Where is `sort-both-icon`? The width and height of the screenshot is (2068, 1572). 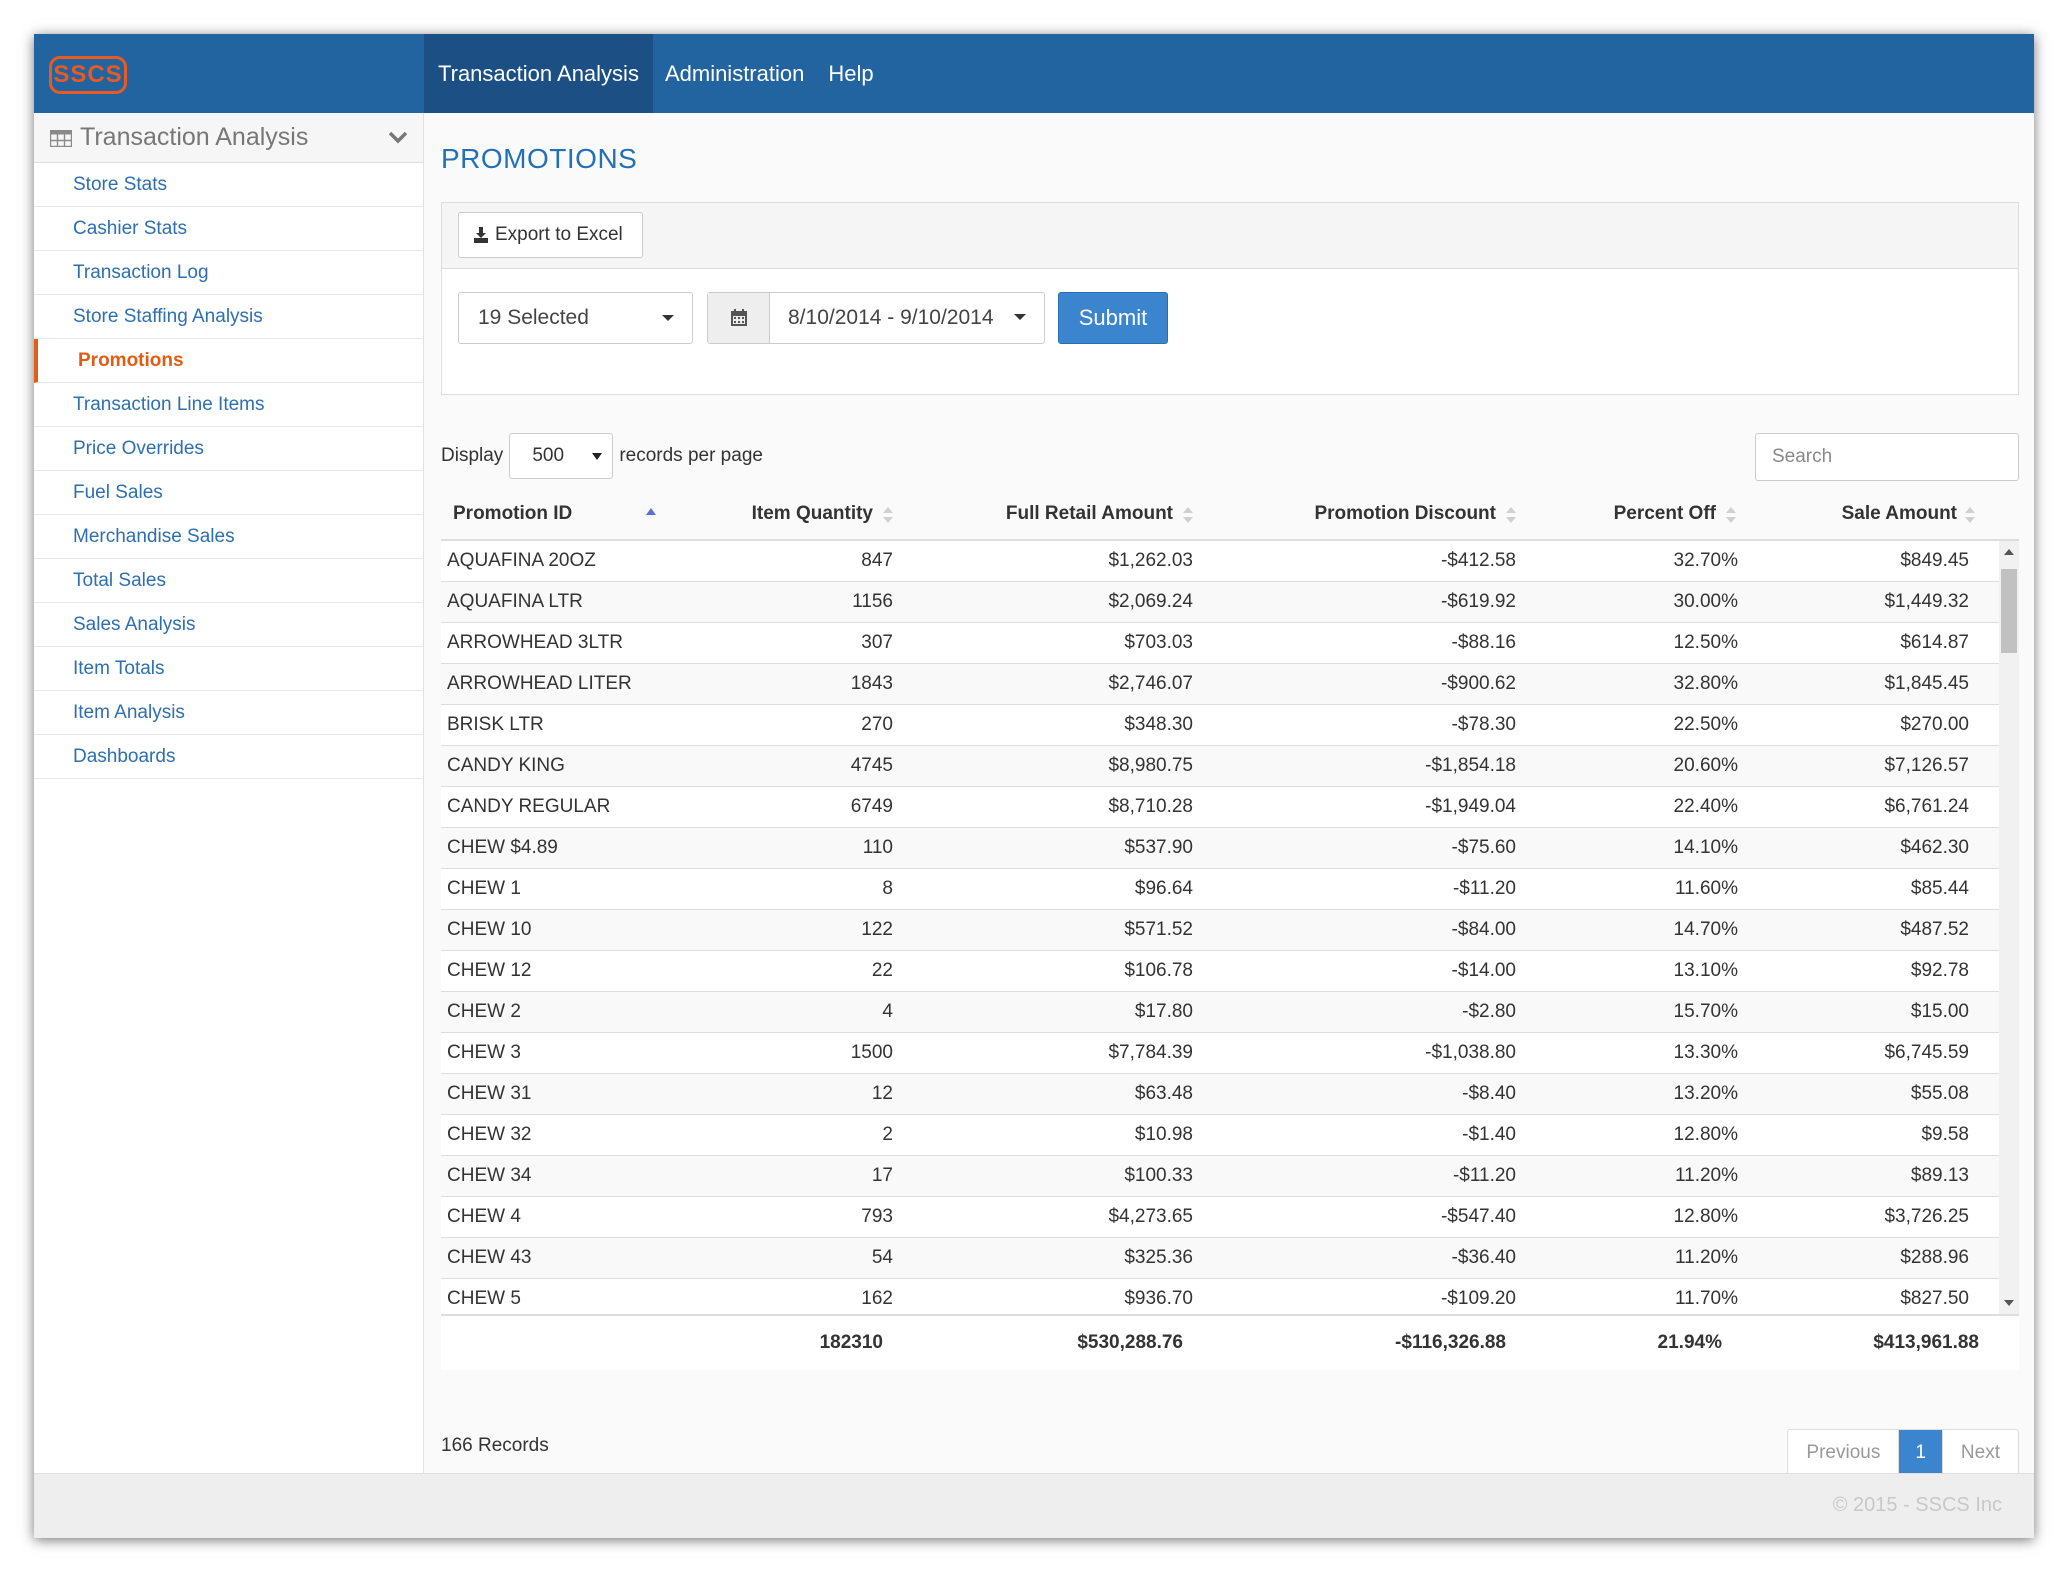
sort-both-icon is located at coordinates (1970, 515).